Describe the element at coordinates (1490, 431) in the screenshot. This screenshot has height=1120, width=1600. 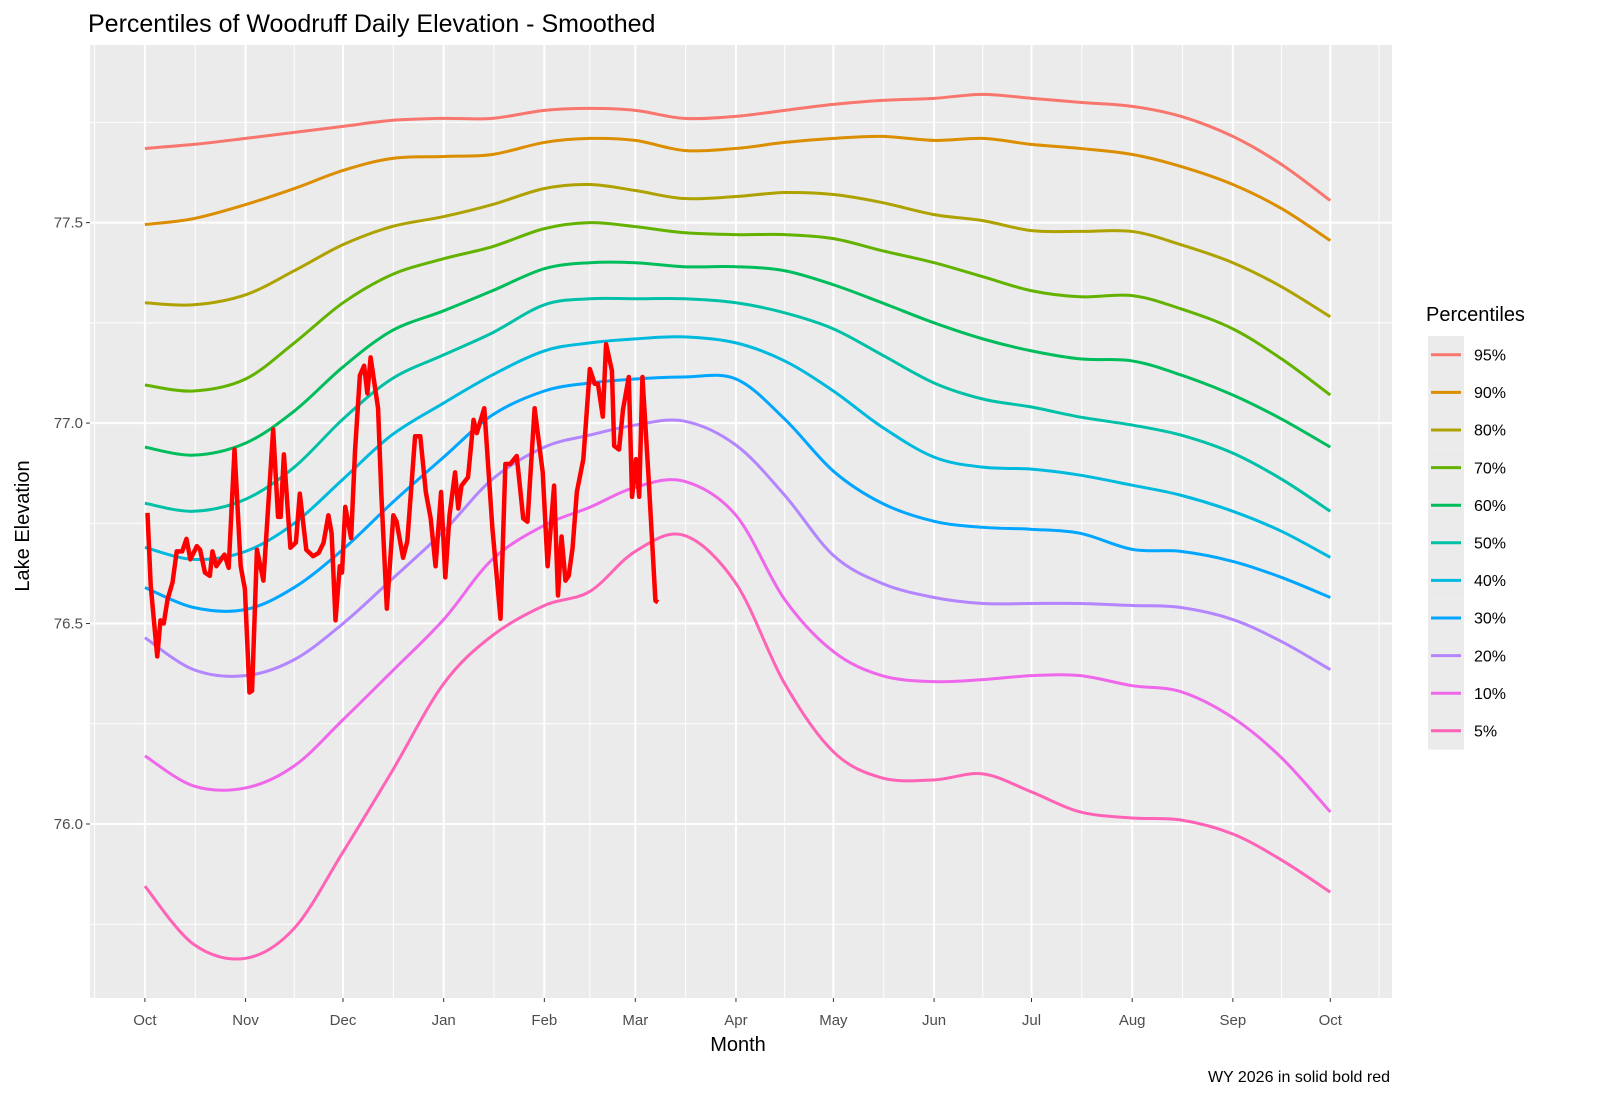
I see `legend-label: 80%` at that location.